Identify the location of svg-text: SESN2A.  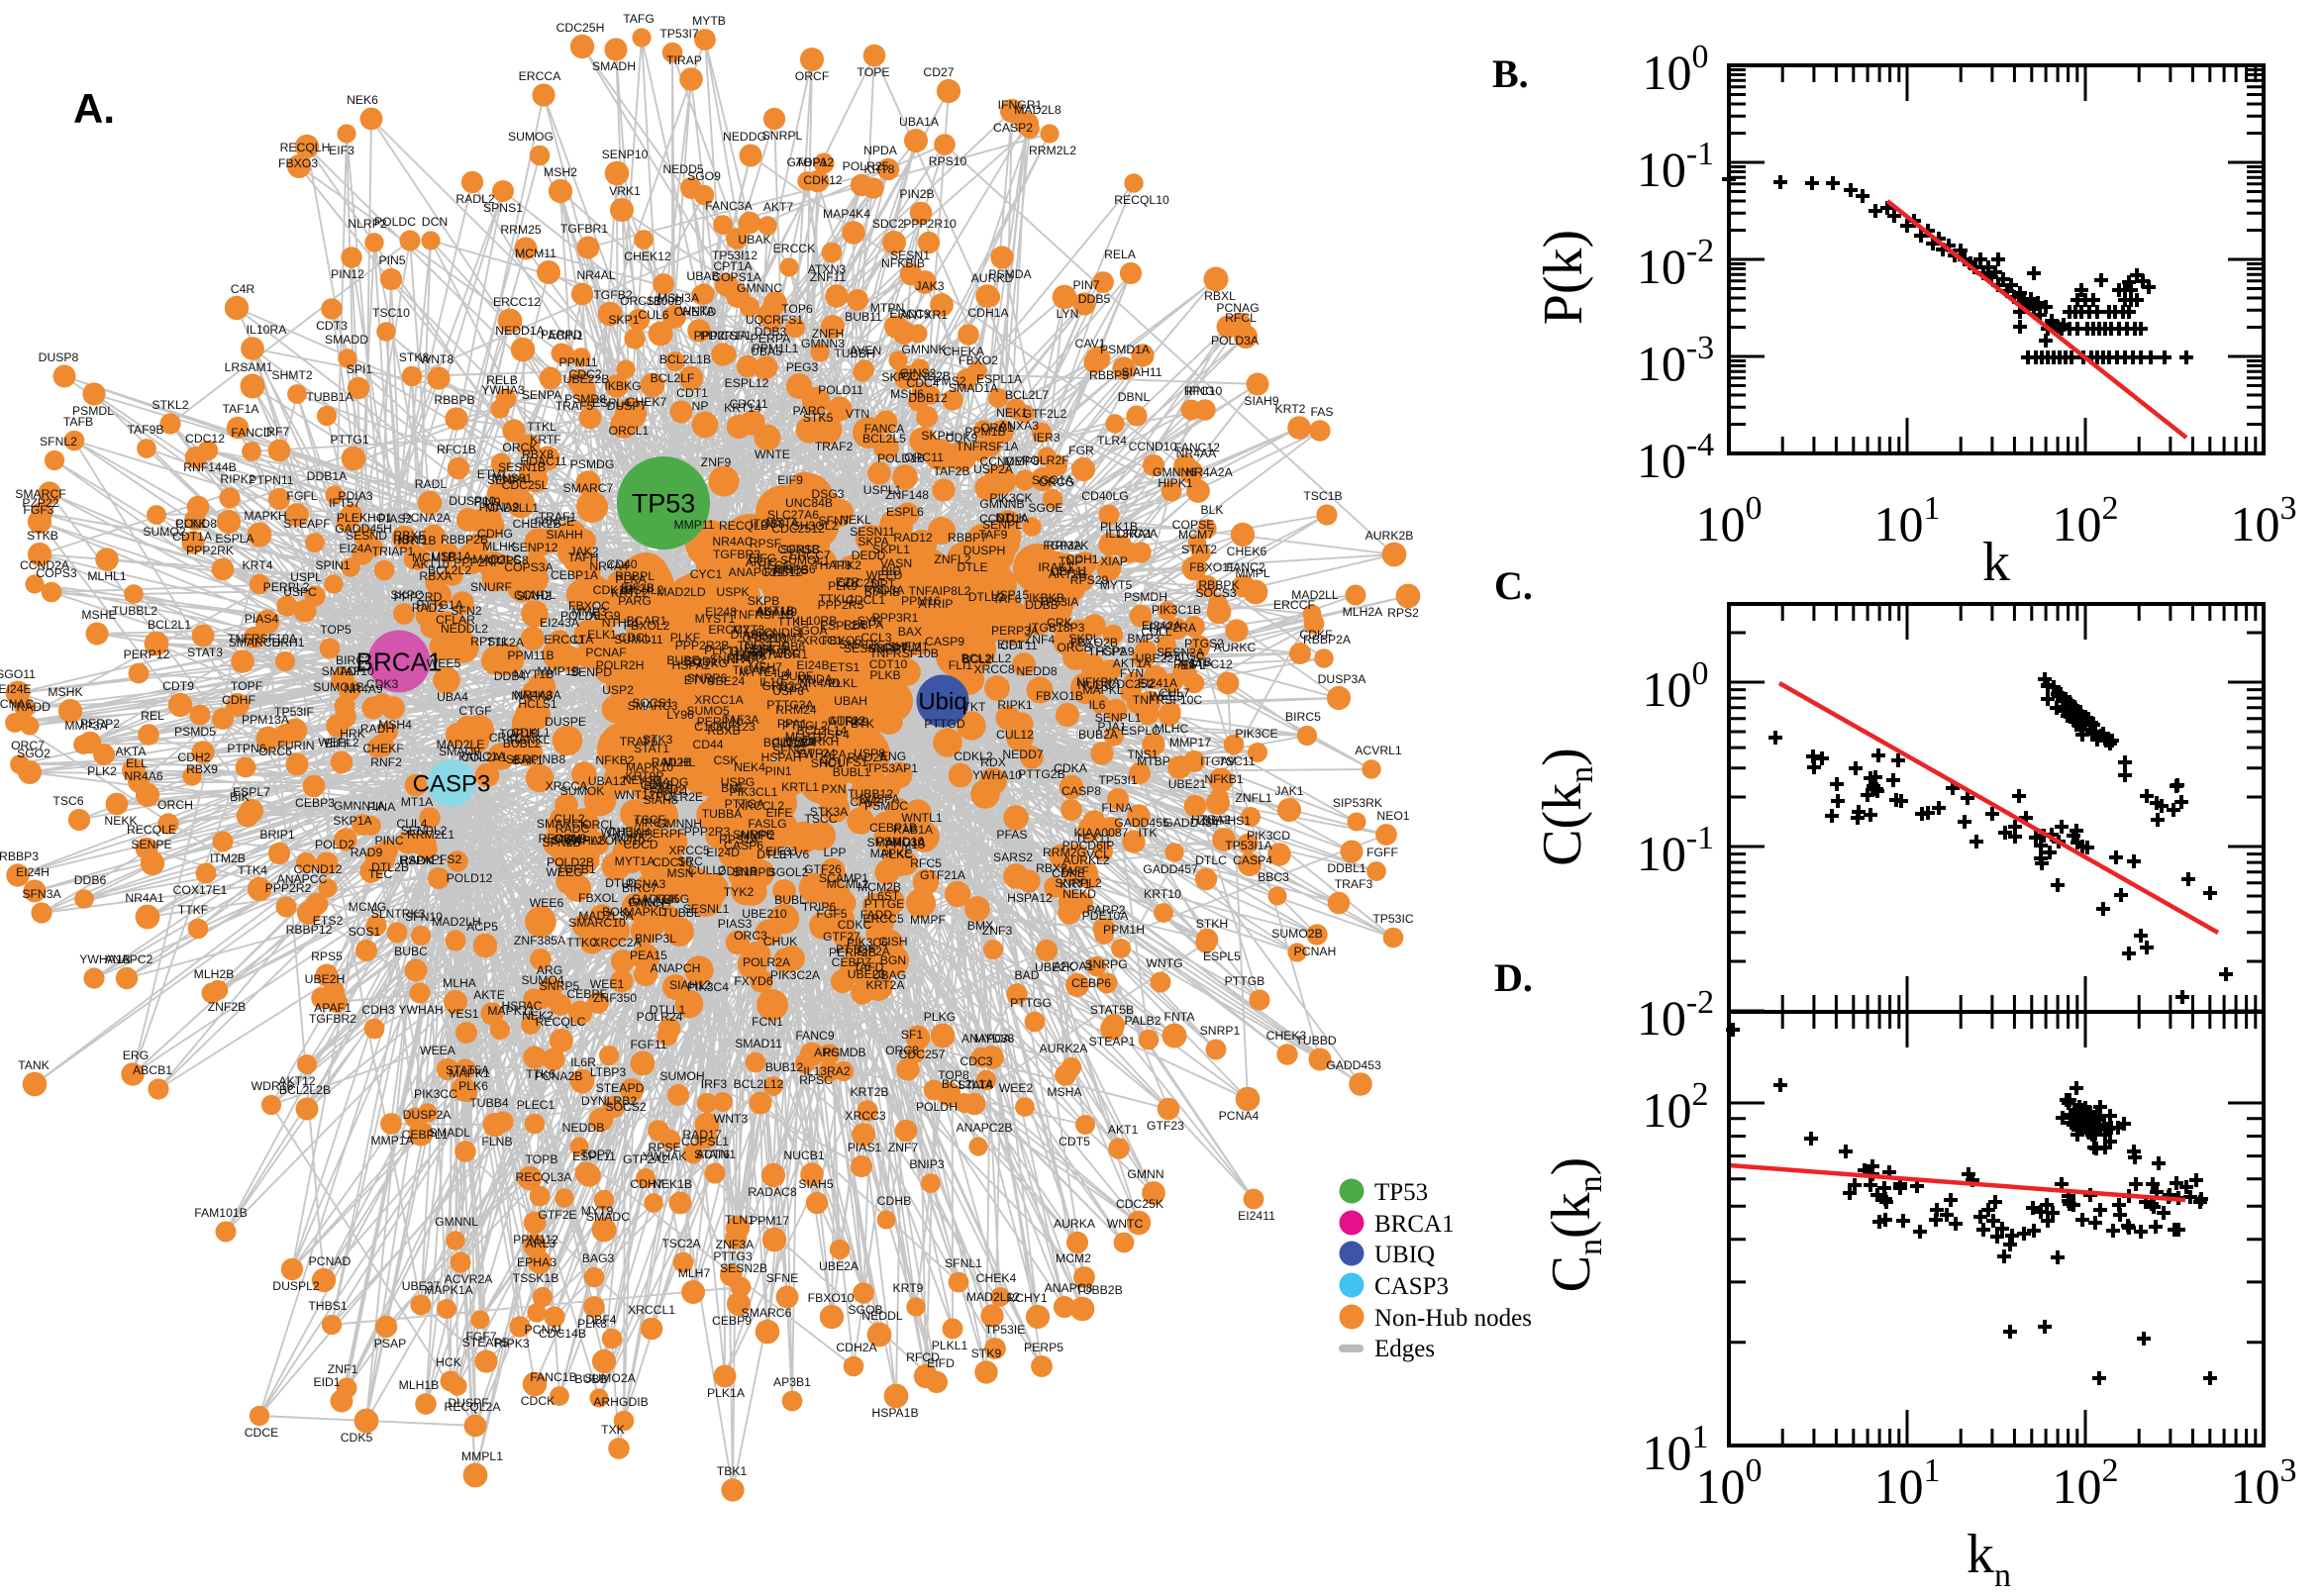
(1181, 652).